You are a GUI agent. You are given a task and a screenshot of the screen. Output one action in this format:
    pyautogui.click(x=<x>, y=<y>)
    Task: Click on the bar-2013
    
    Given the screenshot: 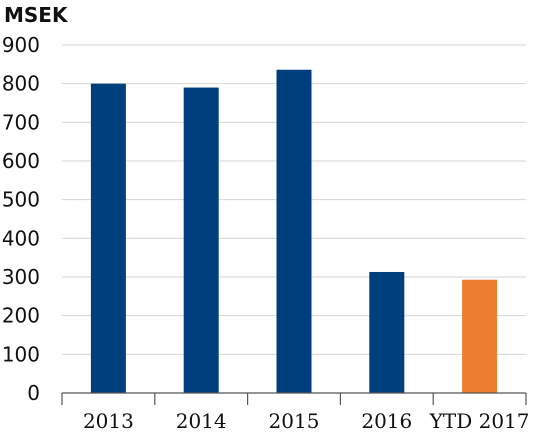 What is the action you would take?
    pyautogui.click(x=108, y=238)
    